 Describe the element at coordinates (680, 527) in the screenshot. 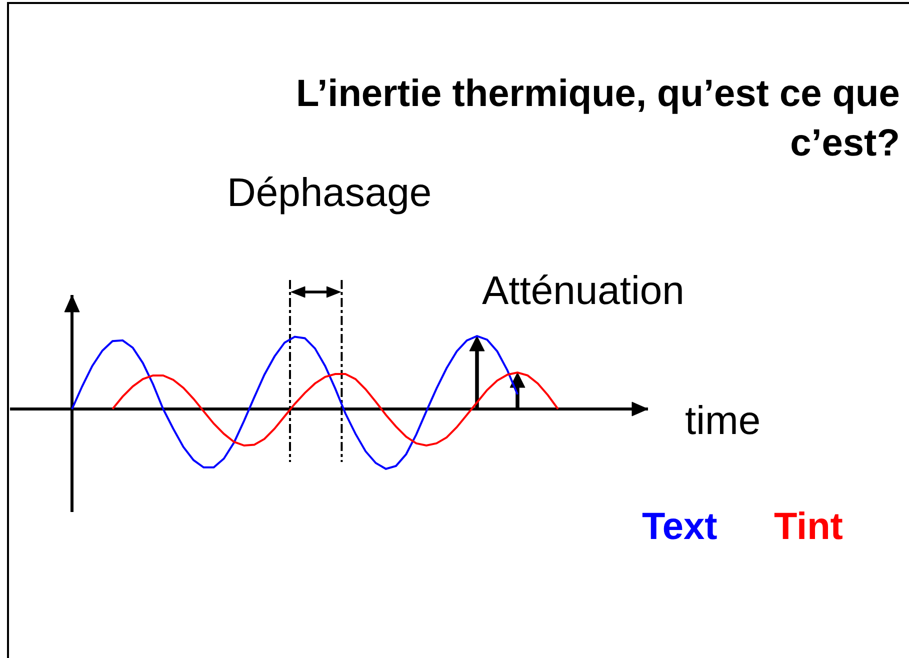

I see `text: Text` at that location.